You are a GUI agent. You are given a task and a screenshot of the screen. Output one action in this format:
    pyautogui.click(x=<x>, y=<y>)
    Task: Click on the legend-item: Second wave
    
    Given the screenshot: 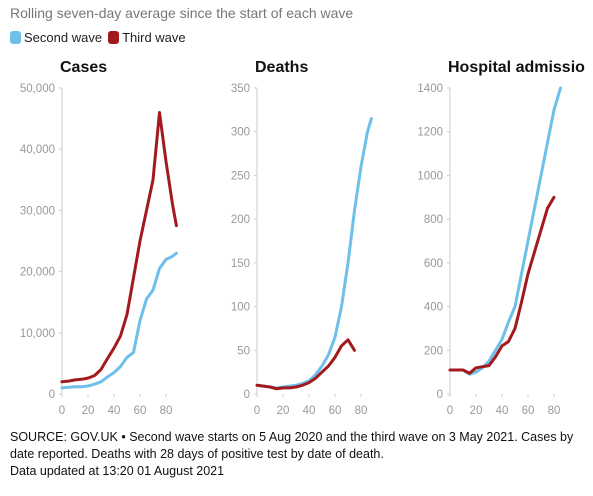 What is the action you would take?
    pyautogui.click(x=56, y=37)
    